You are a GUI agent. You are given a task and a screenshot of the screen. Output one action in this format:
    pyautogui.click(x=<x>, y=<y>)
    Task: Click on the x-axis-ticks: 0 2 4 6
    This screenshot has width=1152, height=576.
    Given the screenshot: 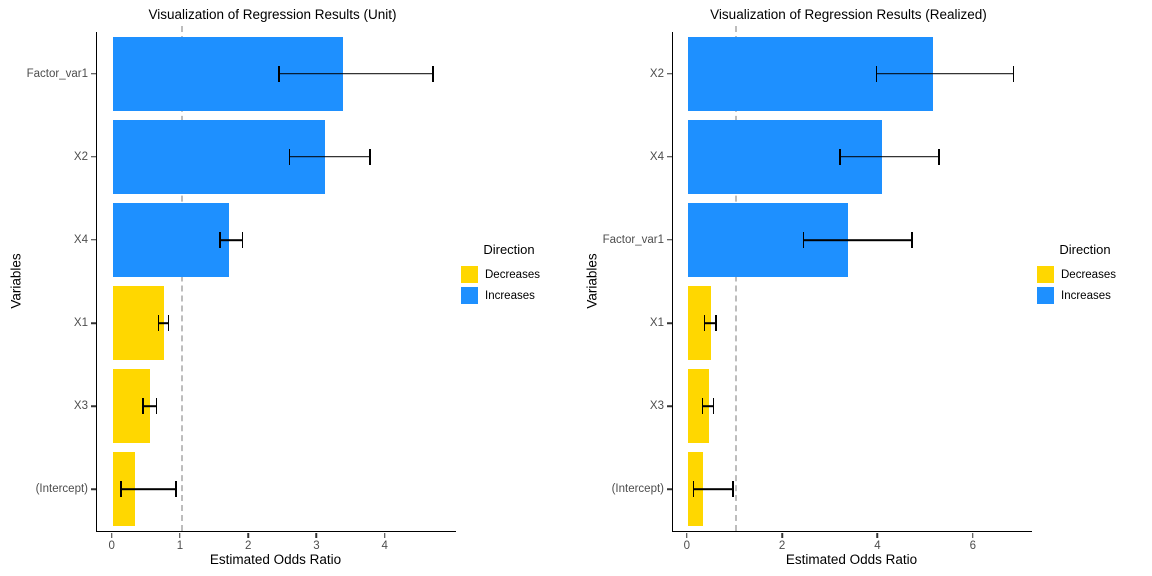 What is the action you would take?
    pyautogui.click(x=851, y=547)
    